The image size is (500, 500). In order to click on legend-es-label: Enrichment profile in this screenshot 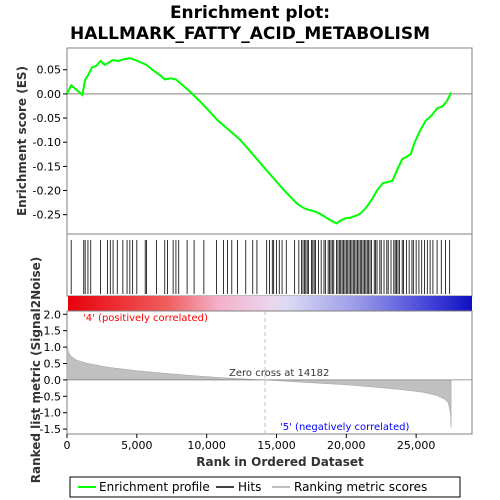, I will do `click(154, 487)`.